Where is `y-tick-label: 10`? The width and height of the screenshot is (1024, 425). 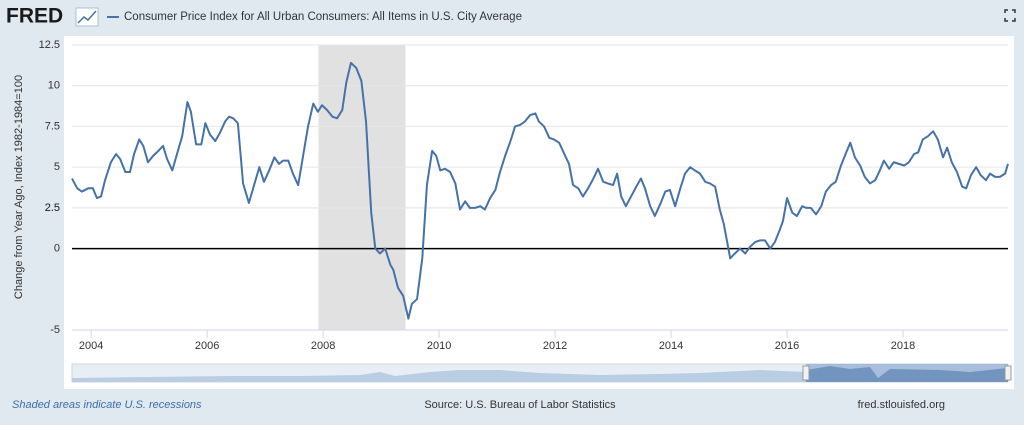 y-tick-label: 10 is located at coordinates (54, 86).